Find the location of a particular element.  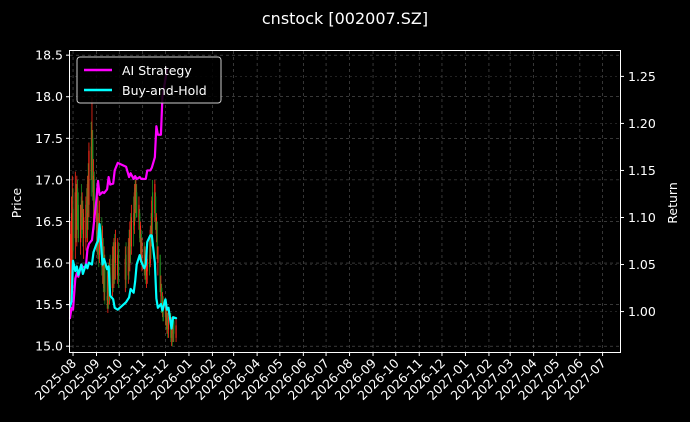

y-tick-label-3: 16.5 is located at coordinates (49, 221).